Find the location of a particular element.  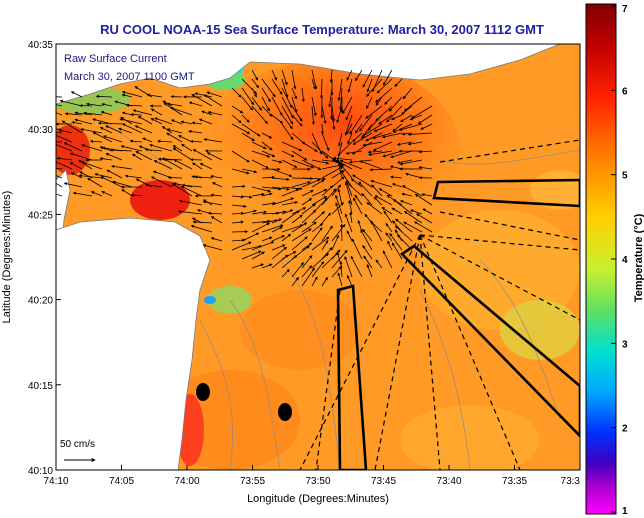

y-axis: 40:35 40:30 40:25 40:20 40:15 40:10 is located at coordinates (44, 258).